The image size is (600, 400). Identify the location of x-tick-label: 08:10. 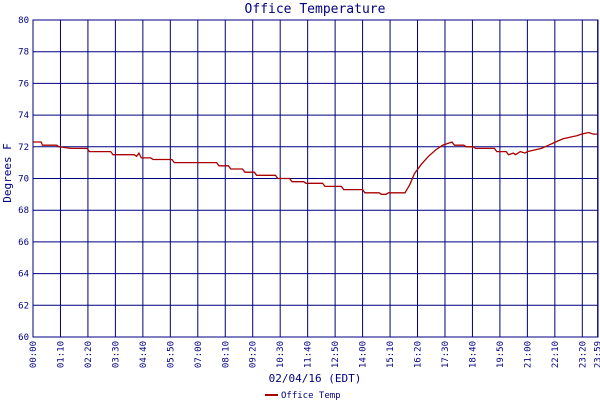
(226, 354).